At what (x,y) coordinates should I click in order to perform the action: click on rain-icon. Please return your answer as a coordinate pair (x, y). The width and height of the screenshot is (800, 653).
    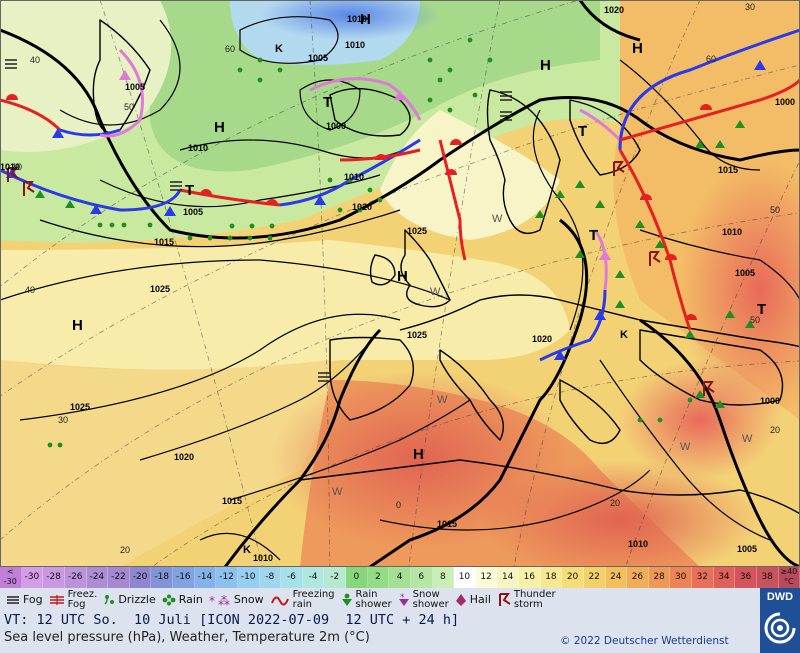
    Looking at the image, I should click on (169, 599).